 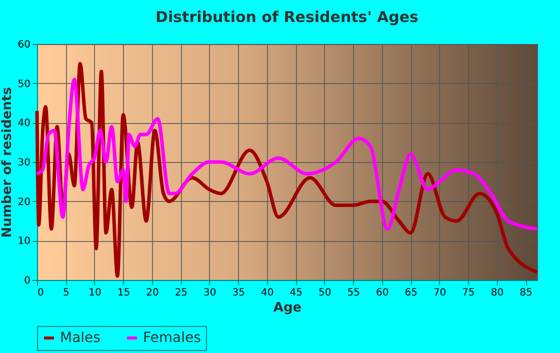 What do you see at coordinates (287, 17) in the screenshot?
I see `chart-title: Distribution of Residents' Ages` at bounding box center [287, 17].